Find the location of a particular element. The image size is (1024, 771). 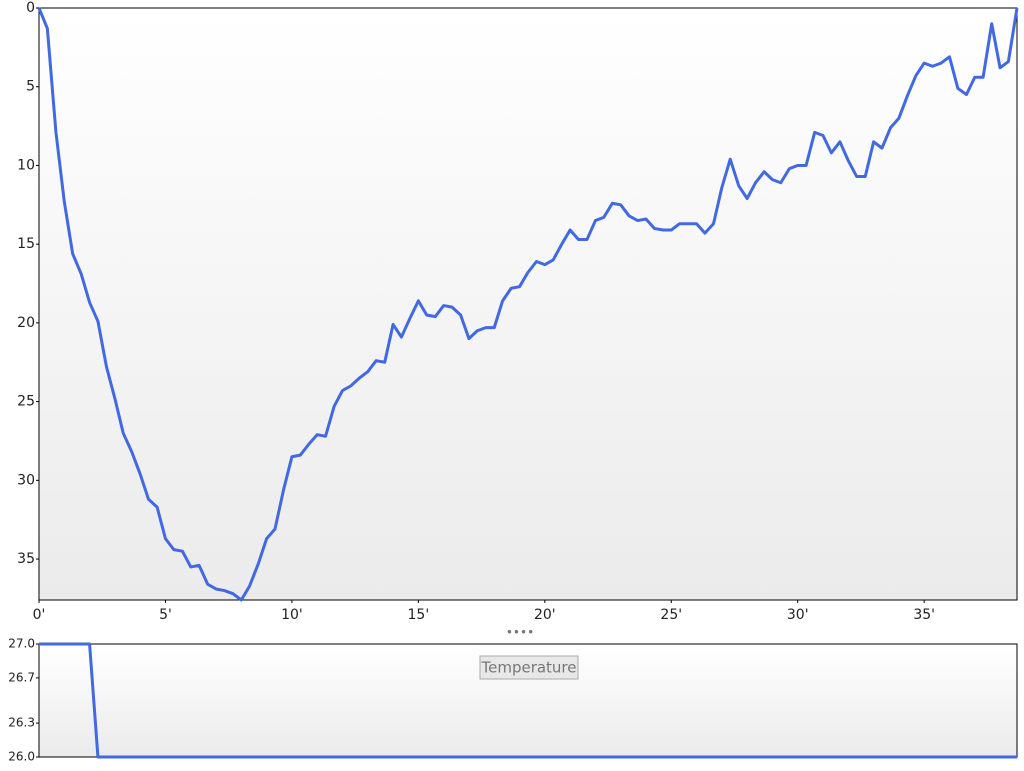

x-tick-label: 35' is located at coordinates (924, 615).